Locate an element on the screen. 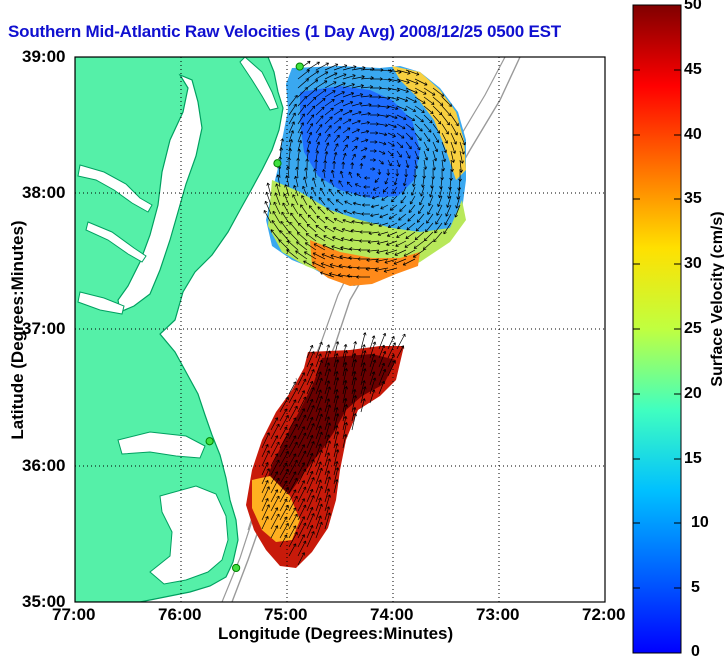  colorbar-tick-label: 15 is located at coordinates (693, 458).